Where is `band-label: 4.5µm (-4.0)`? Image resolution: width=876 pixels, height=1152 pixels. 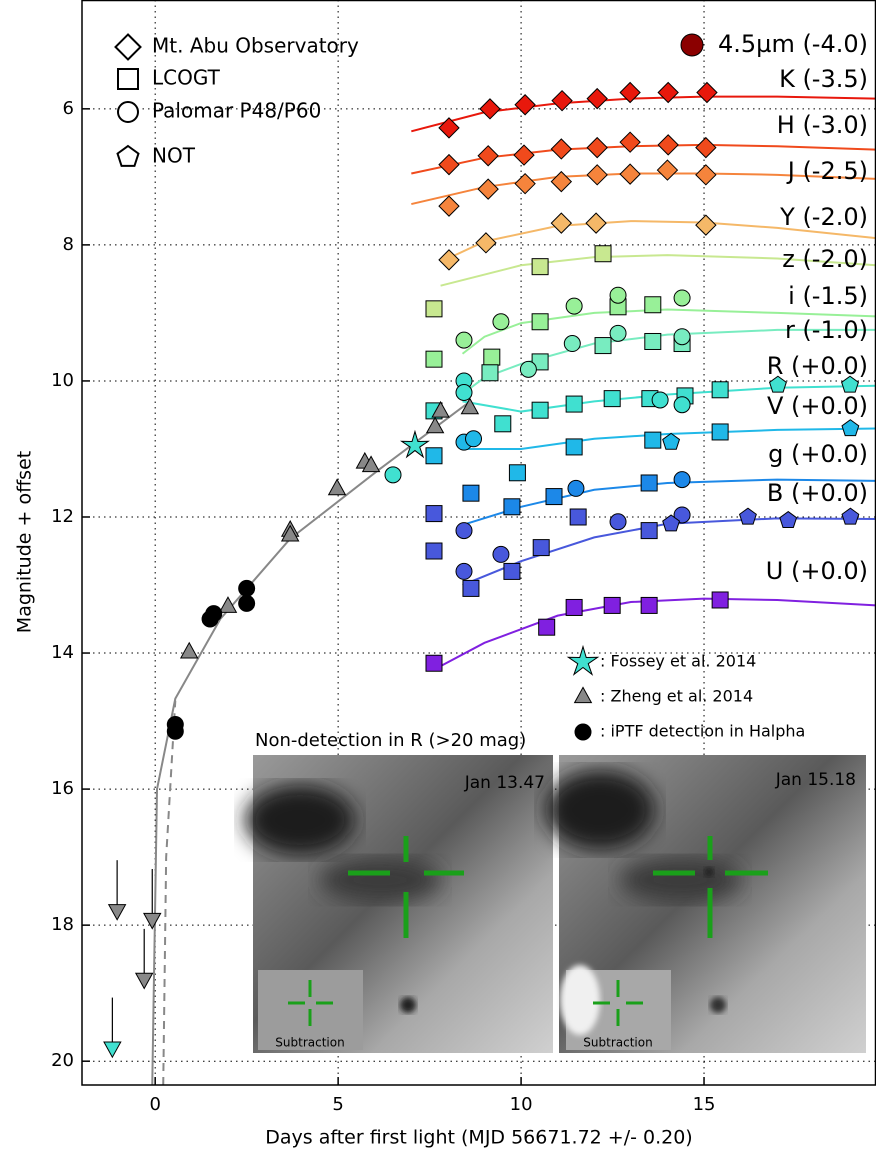 band-label: 4.5µm (-4.0) is located at coordinates (793, 44).